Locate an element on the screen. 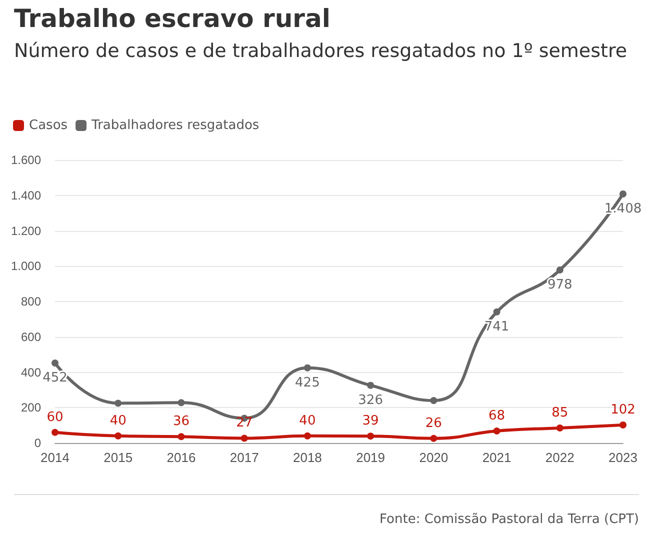 This screenshot has width=653, height=538. x-tick-label: 2020 is located at coordinates (433, 457).